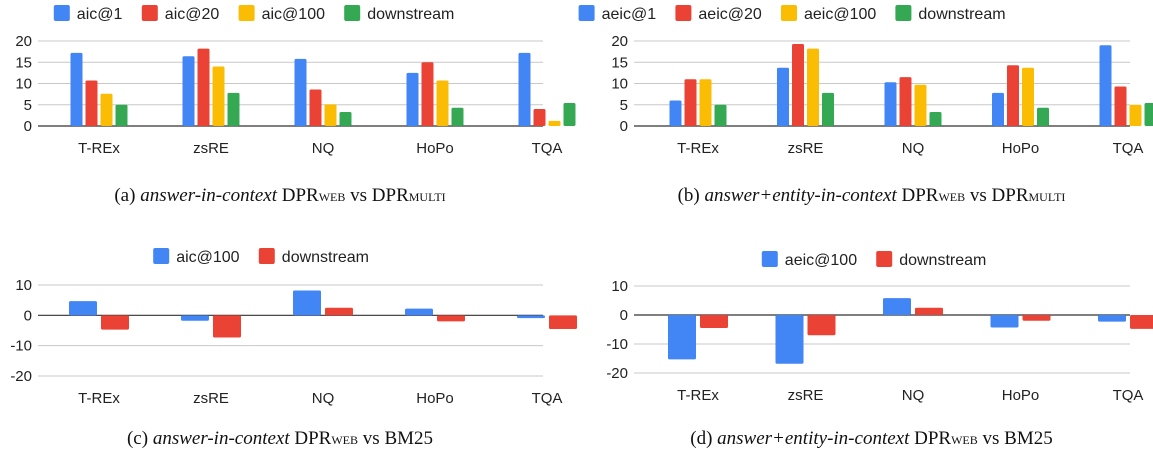 This screenshot has width=1153, height=457. Describe the element at coordinates (729, 14) in the screenshot. I see `legend-label: aeic@20` at that location.